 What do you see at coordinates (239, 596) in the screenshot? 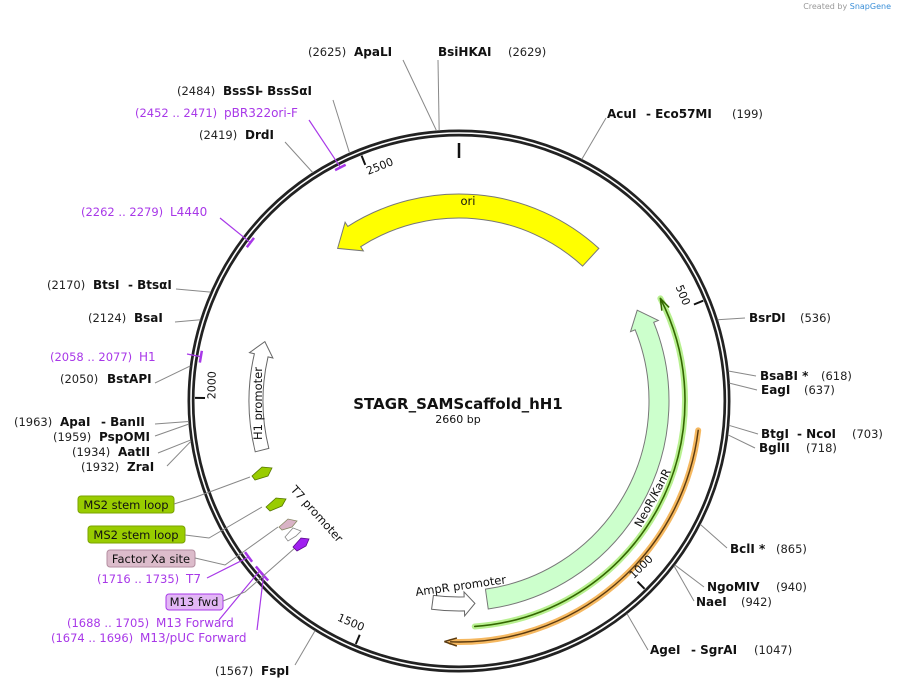
I see `primer-leader-line` at bounding box center [239, 596].